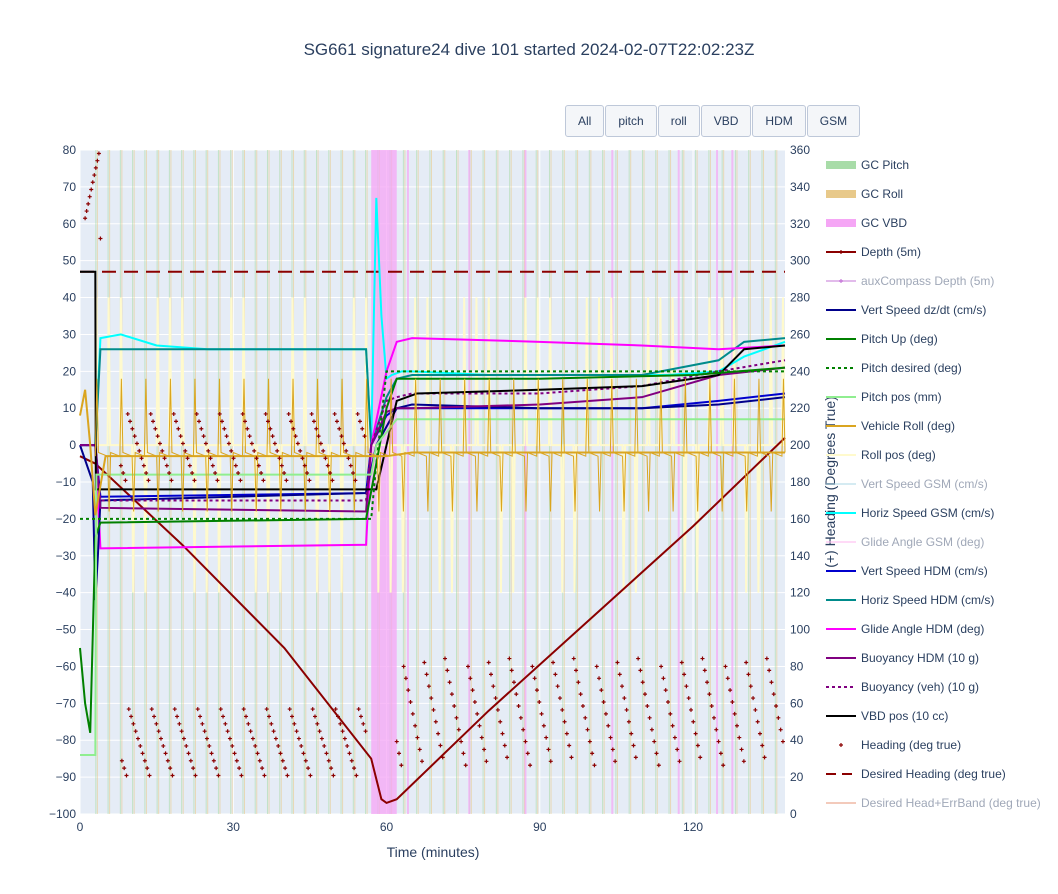 The width and height of the screenshot is (1058, 894). What do you see at coordinates (881, 455) in the screenshot?
I see `legend-item: Roll pos (deg)` at bounding box center [881, 455].